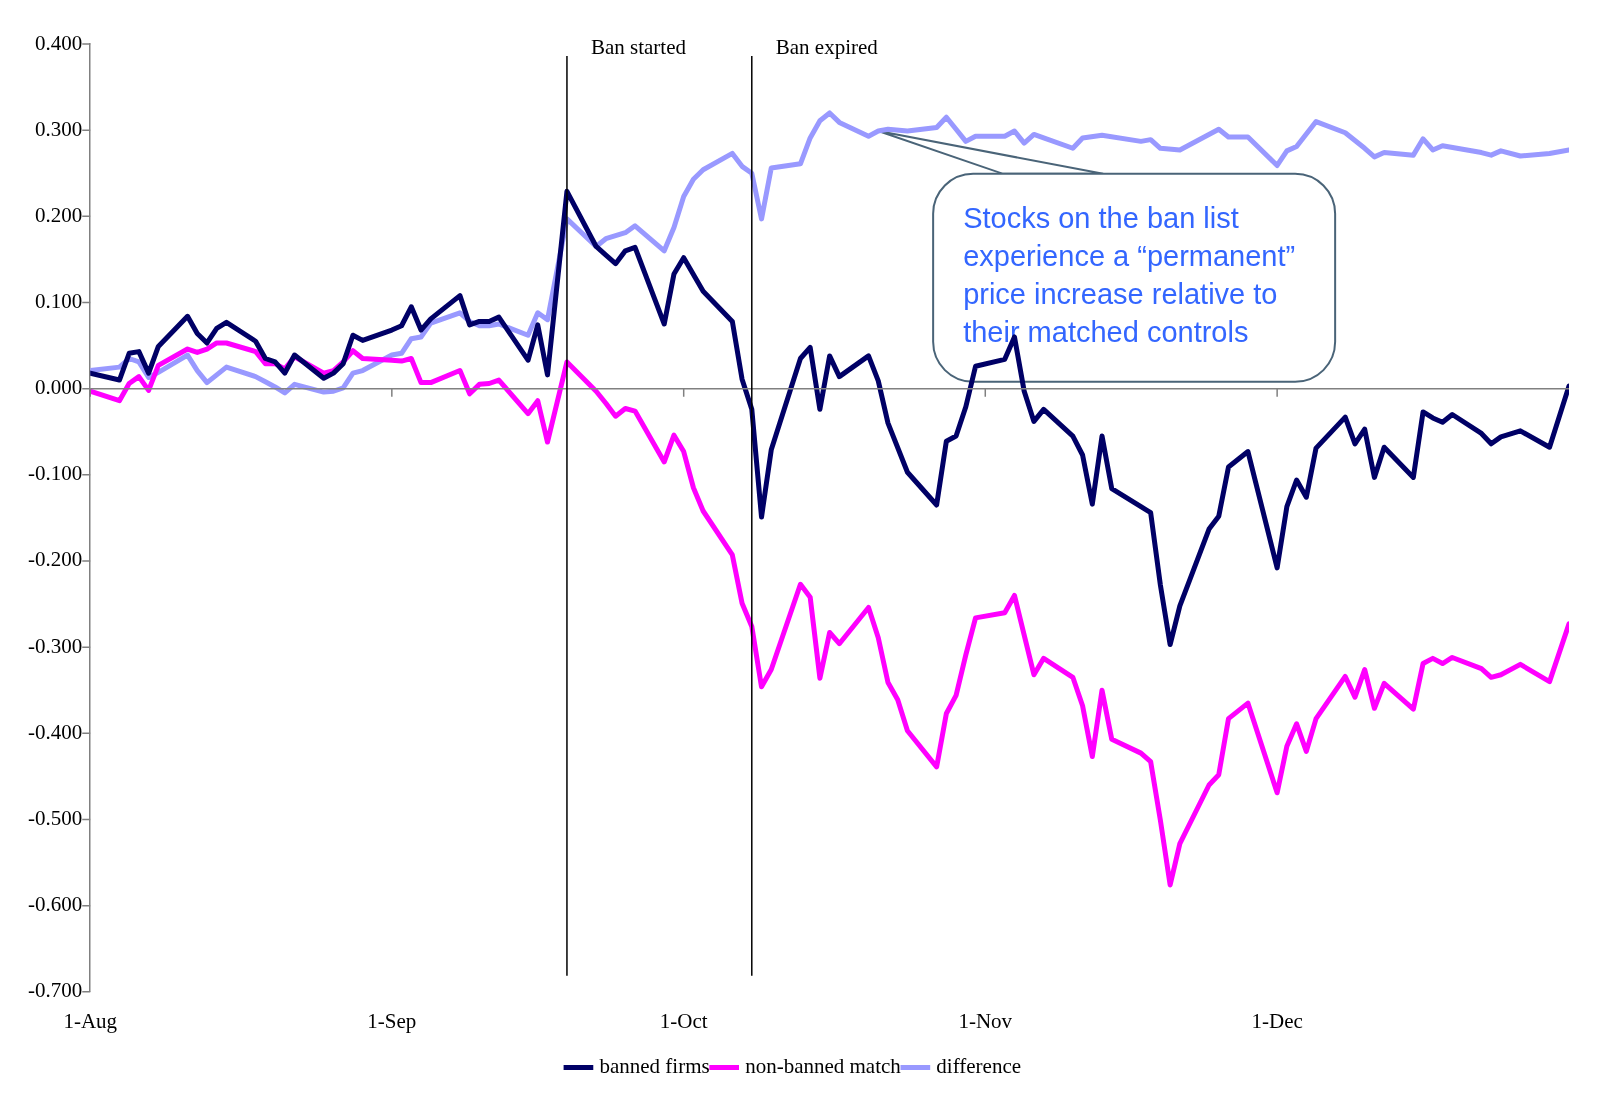 This screenshot has width=1621, height=1104. Describe the element at coordinates (58, 387) in the screenshot. I see `y-tick-label: 0.000` at that location.